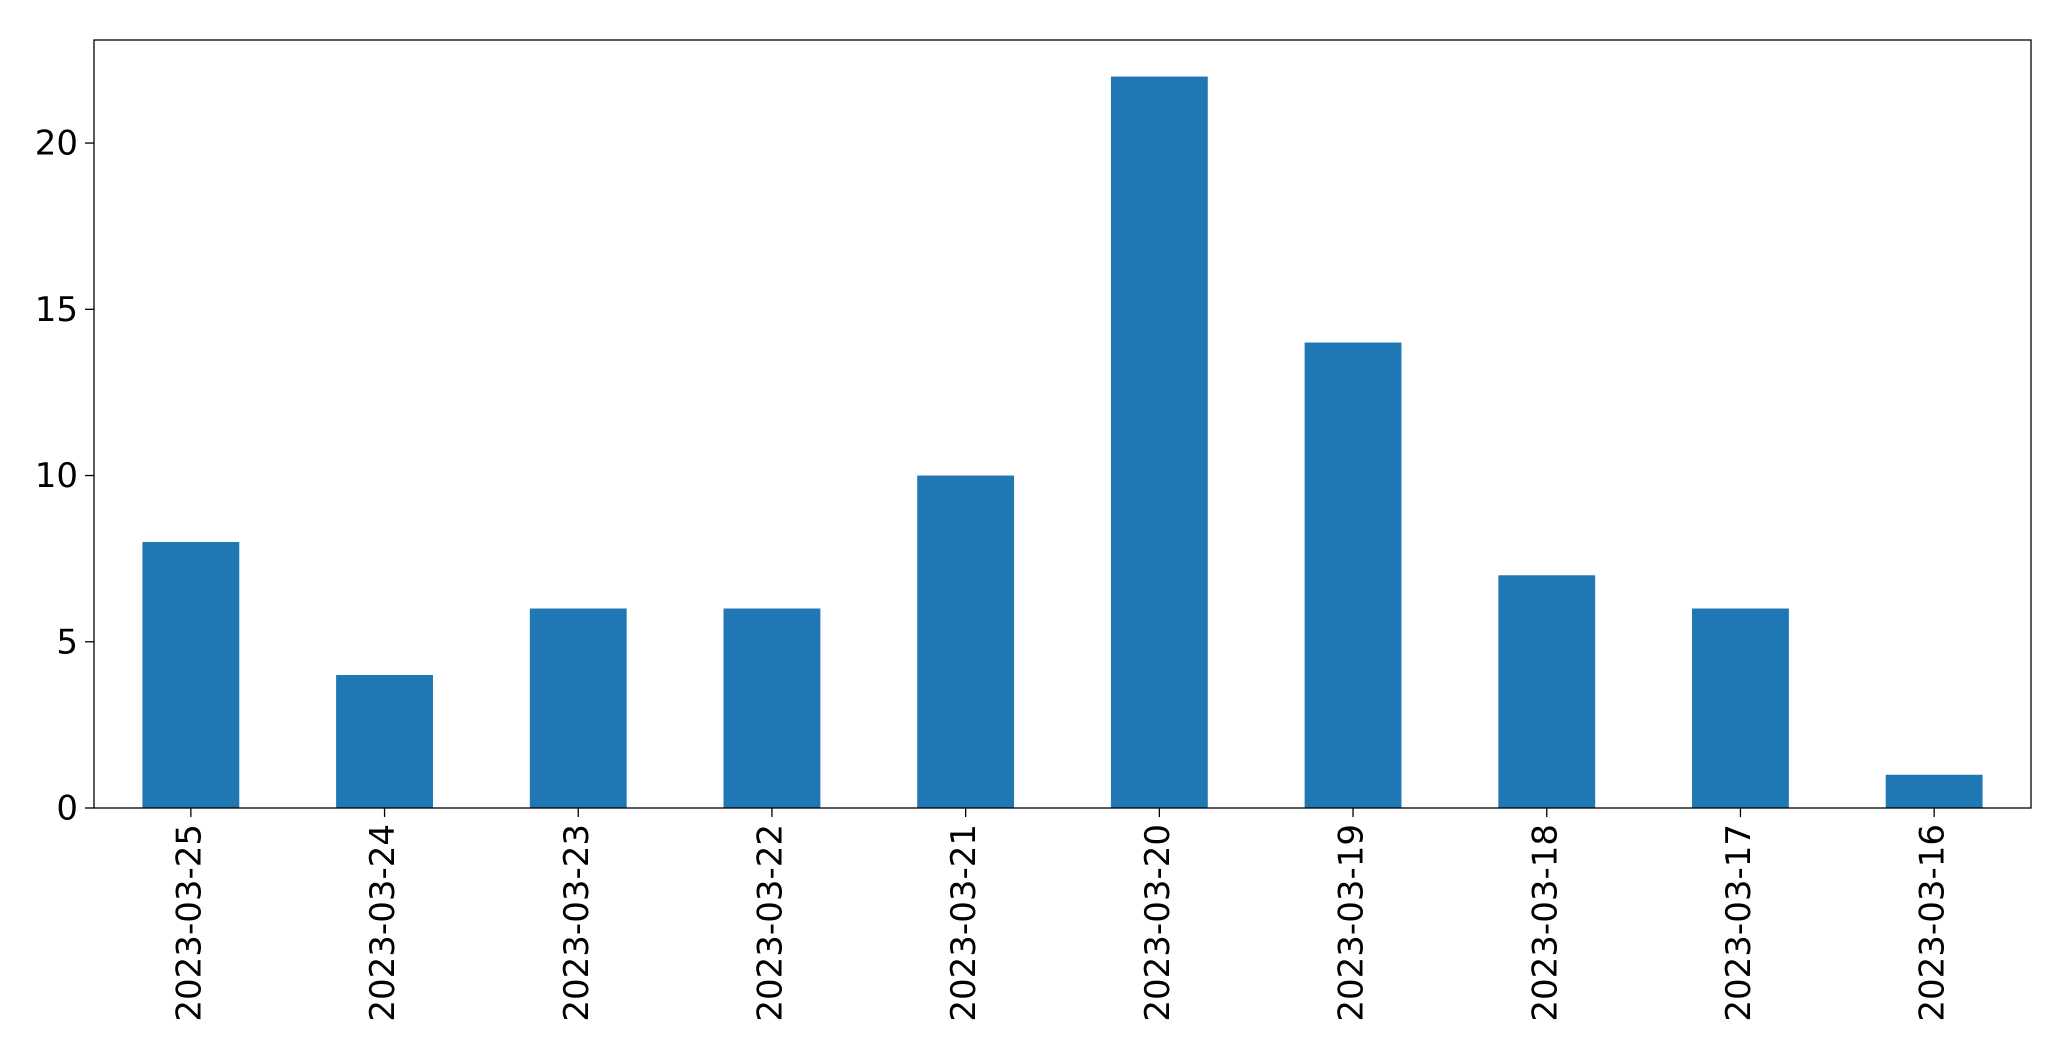  I want to click on y-tick-label: 5, so click(67, 642).